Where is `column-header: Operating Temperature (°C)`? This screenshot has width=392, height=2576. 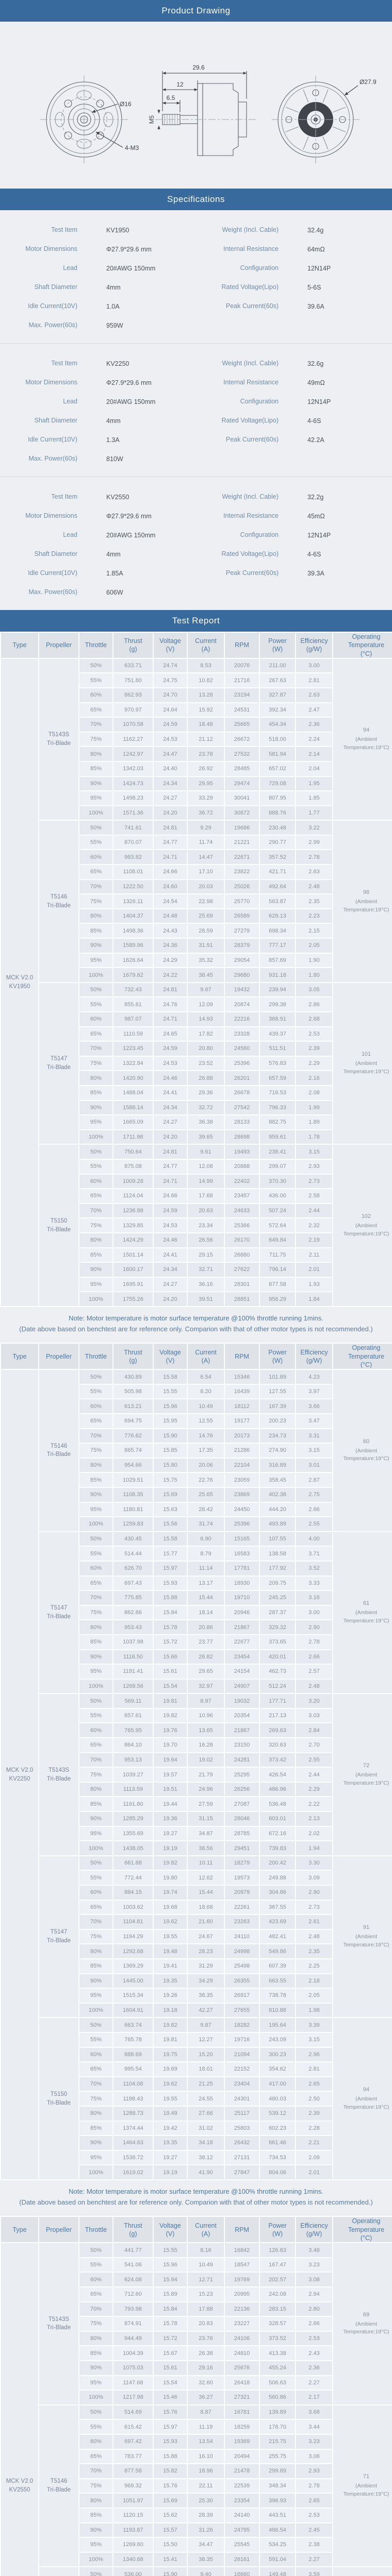
column-header: Operating Temperature (°C) is located at coordinates (362, 645).